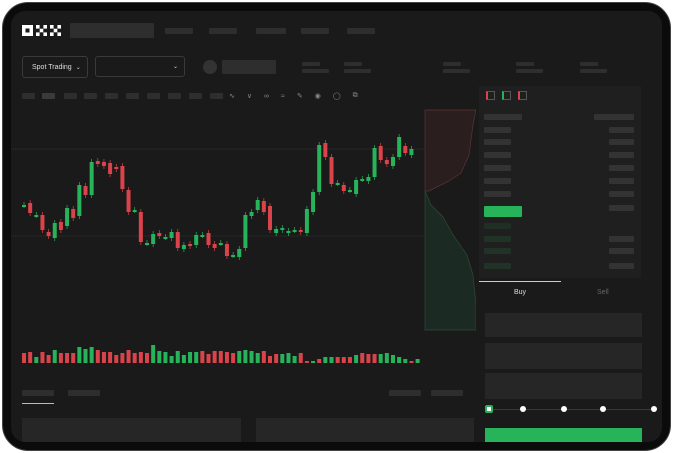 The height and width of the screenshot is (453, 673). I want to click on chart-tools: ∿ ∨ ∞ ≈ ✎ ◉ ◯ ⧉, so click(314, 96).